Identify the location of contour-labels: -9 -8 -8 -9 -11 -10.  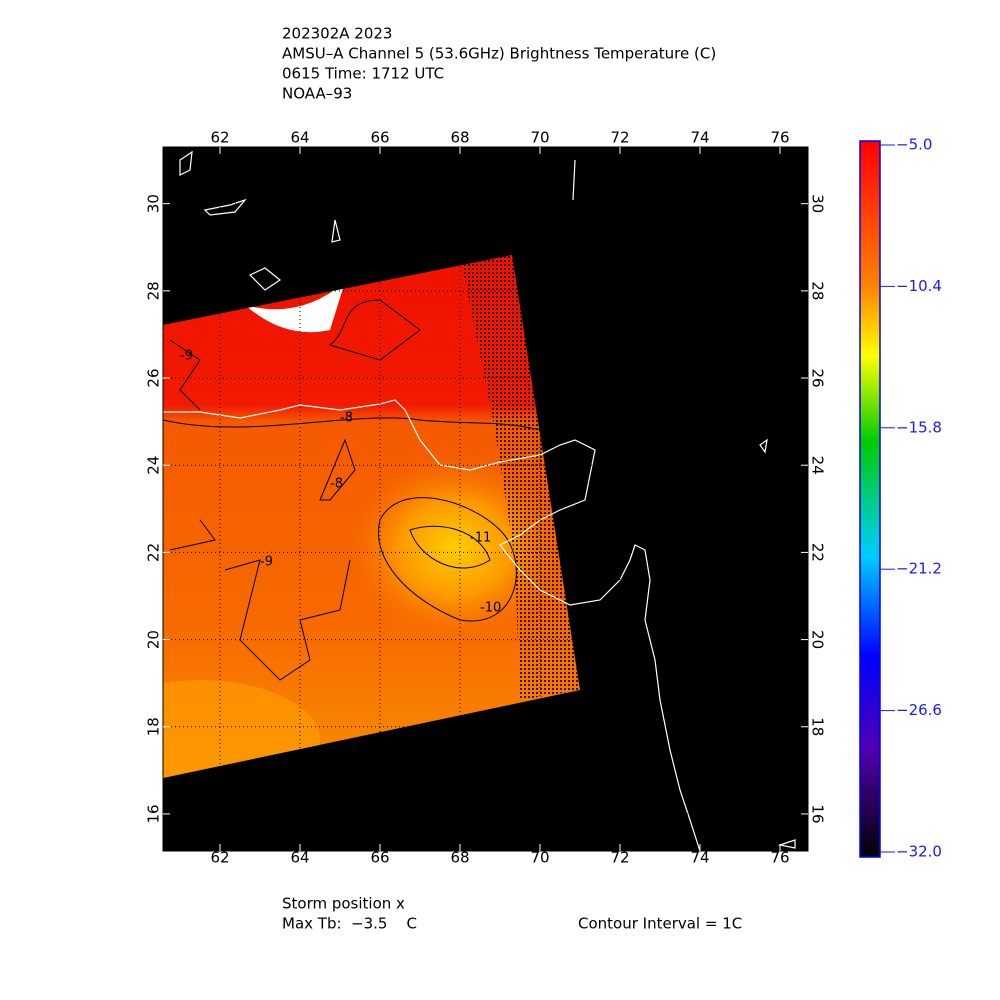
(340, 482).